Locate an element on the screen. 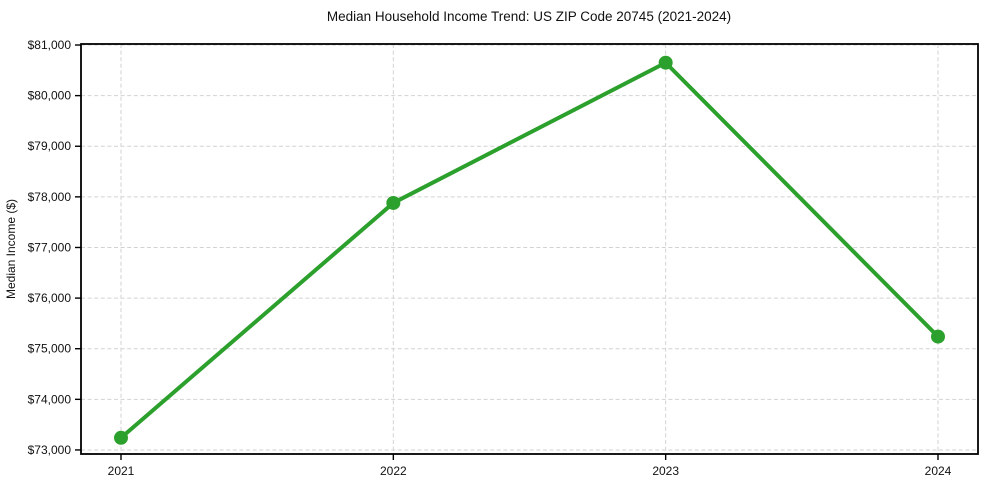 Image resolution: width=989 pixels, height=490 pixels. y-tick-label: $74,000 is located at coordinates (50, 399).